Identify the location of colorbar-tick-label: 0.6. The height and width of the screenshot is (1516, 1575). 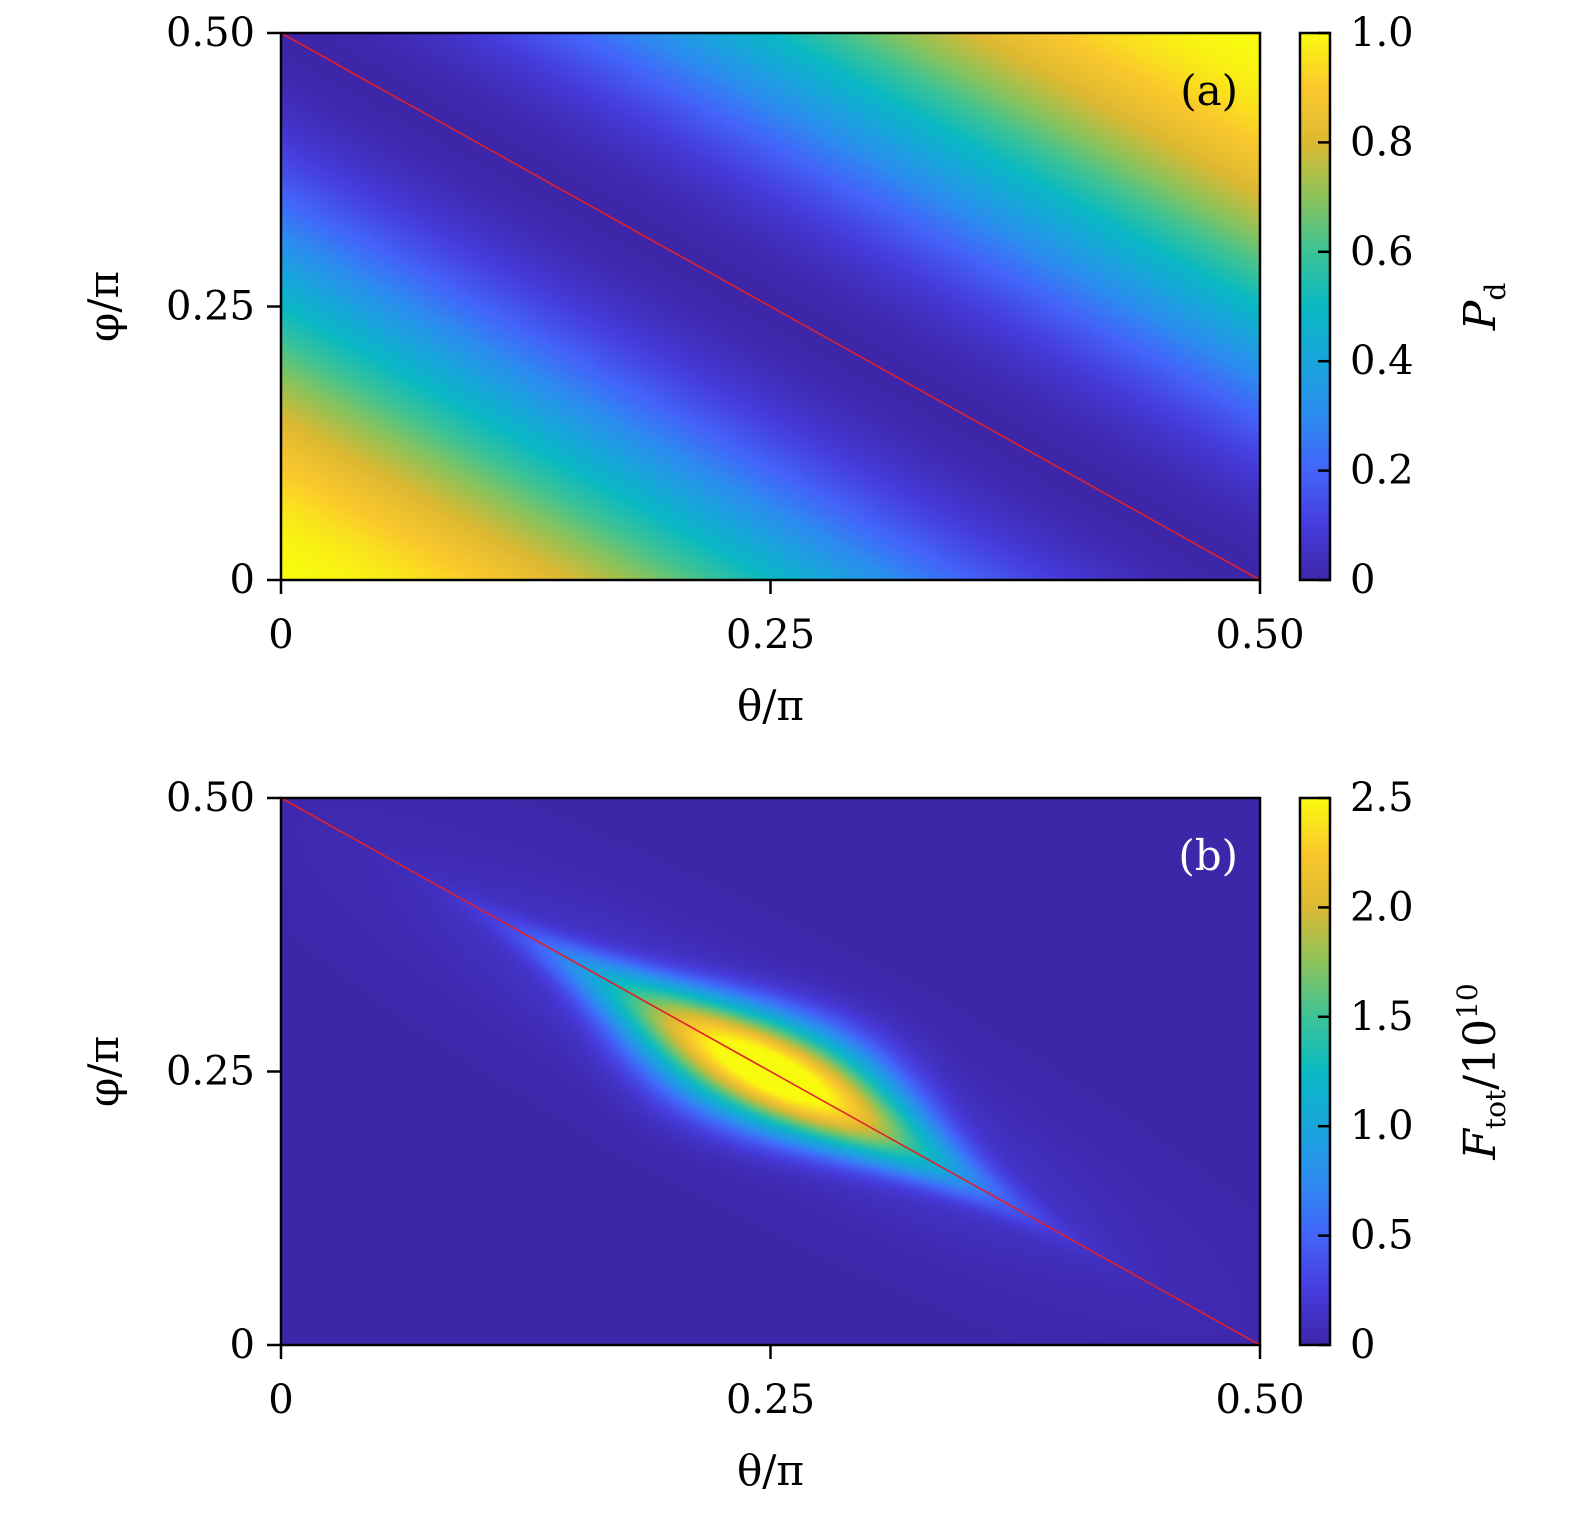
(1382, 252).